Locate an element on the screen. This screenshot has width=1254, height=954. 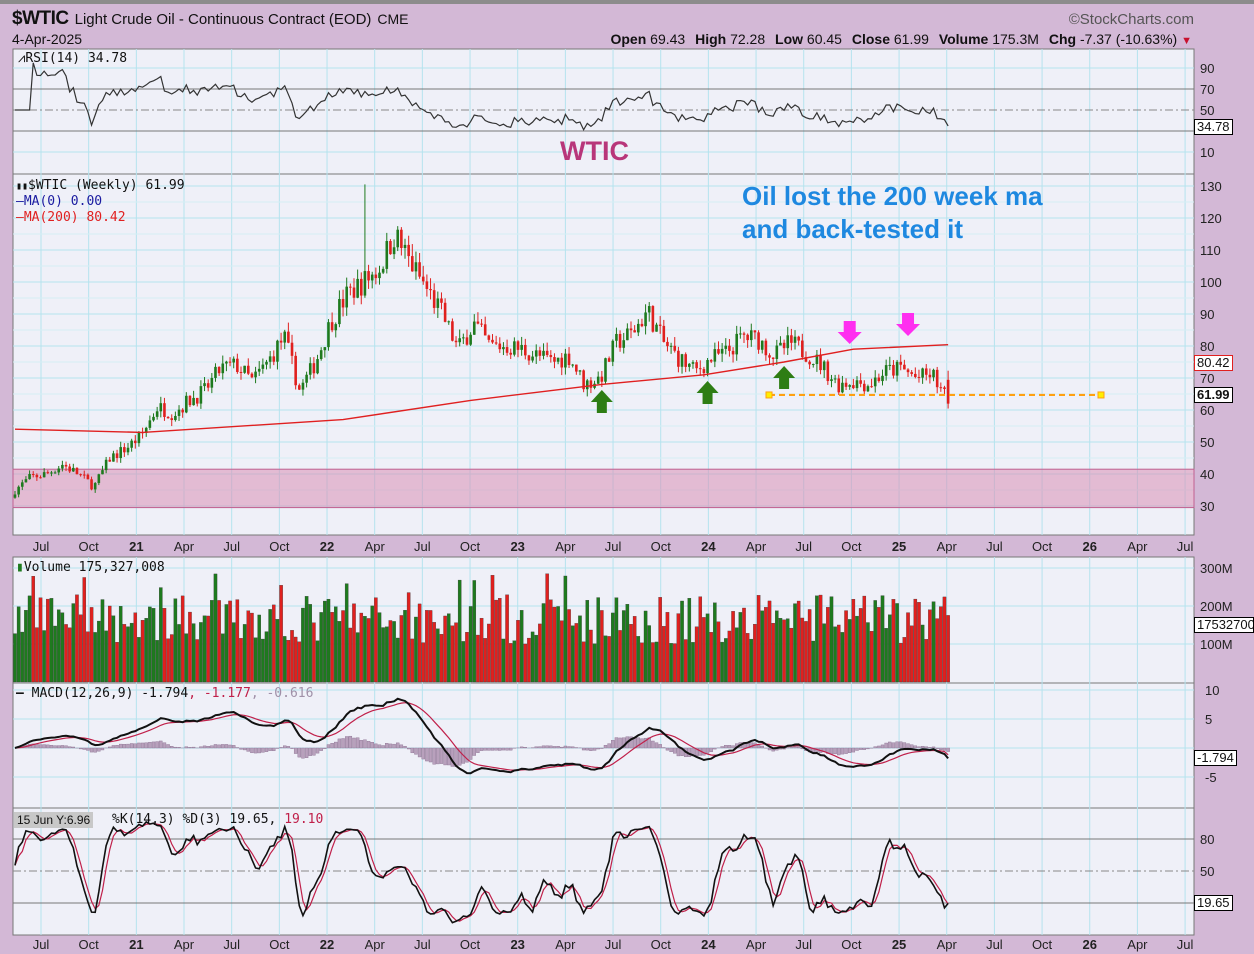
low-value: 60.45 is located at coordinates (824, 39).